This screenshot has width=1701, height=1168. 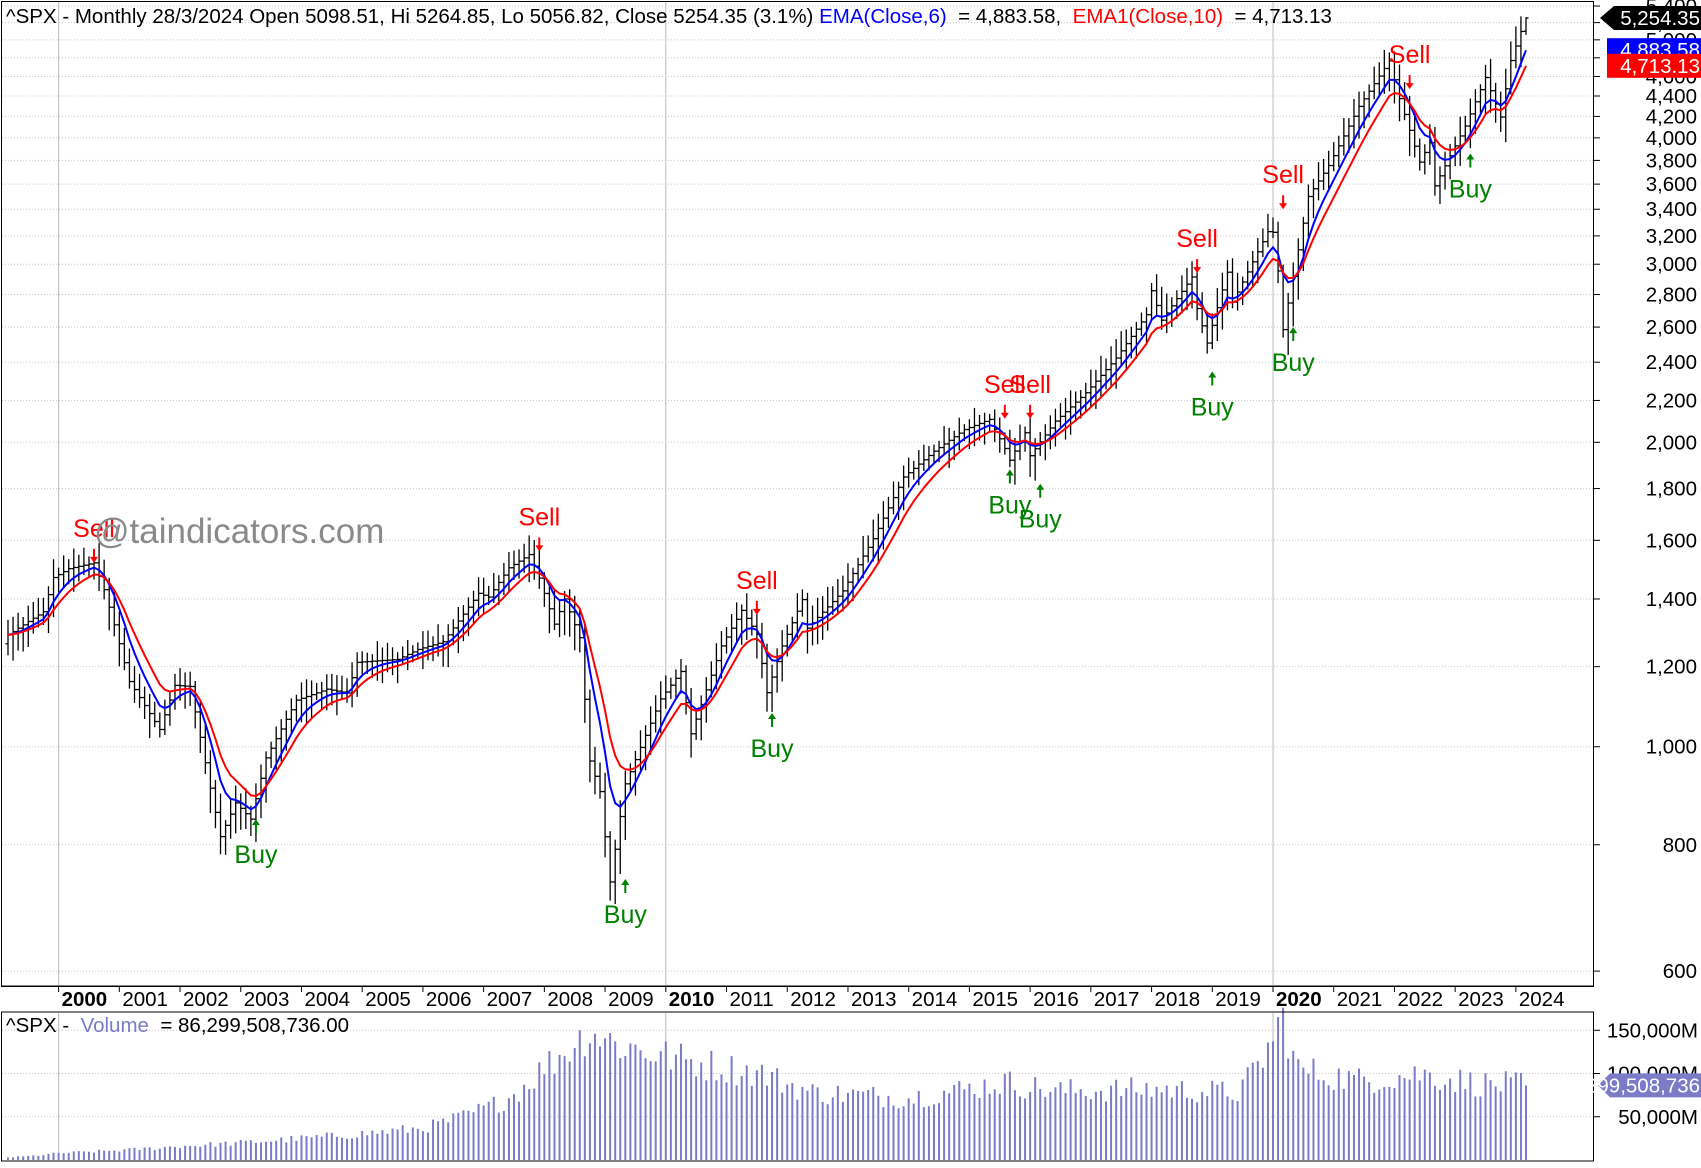 I want to click on ema10-legend-value: = 4,713.13, so click(x=1280, y=16).